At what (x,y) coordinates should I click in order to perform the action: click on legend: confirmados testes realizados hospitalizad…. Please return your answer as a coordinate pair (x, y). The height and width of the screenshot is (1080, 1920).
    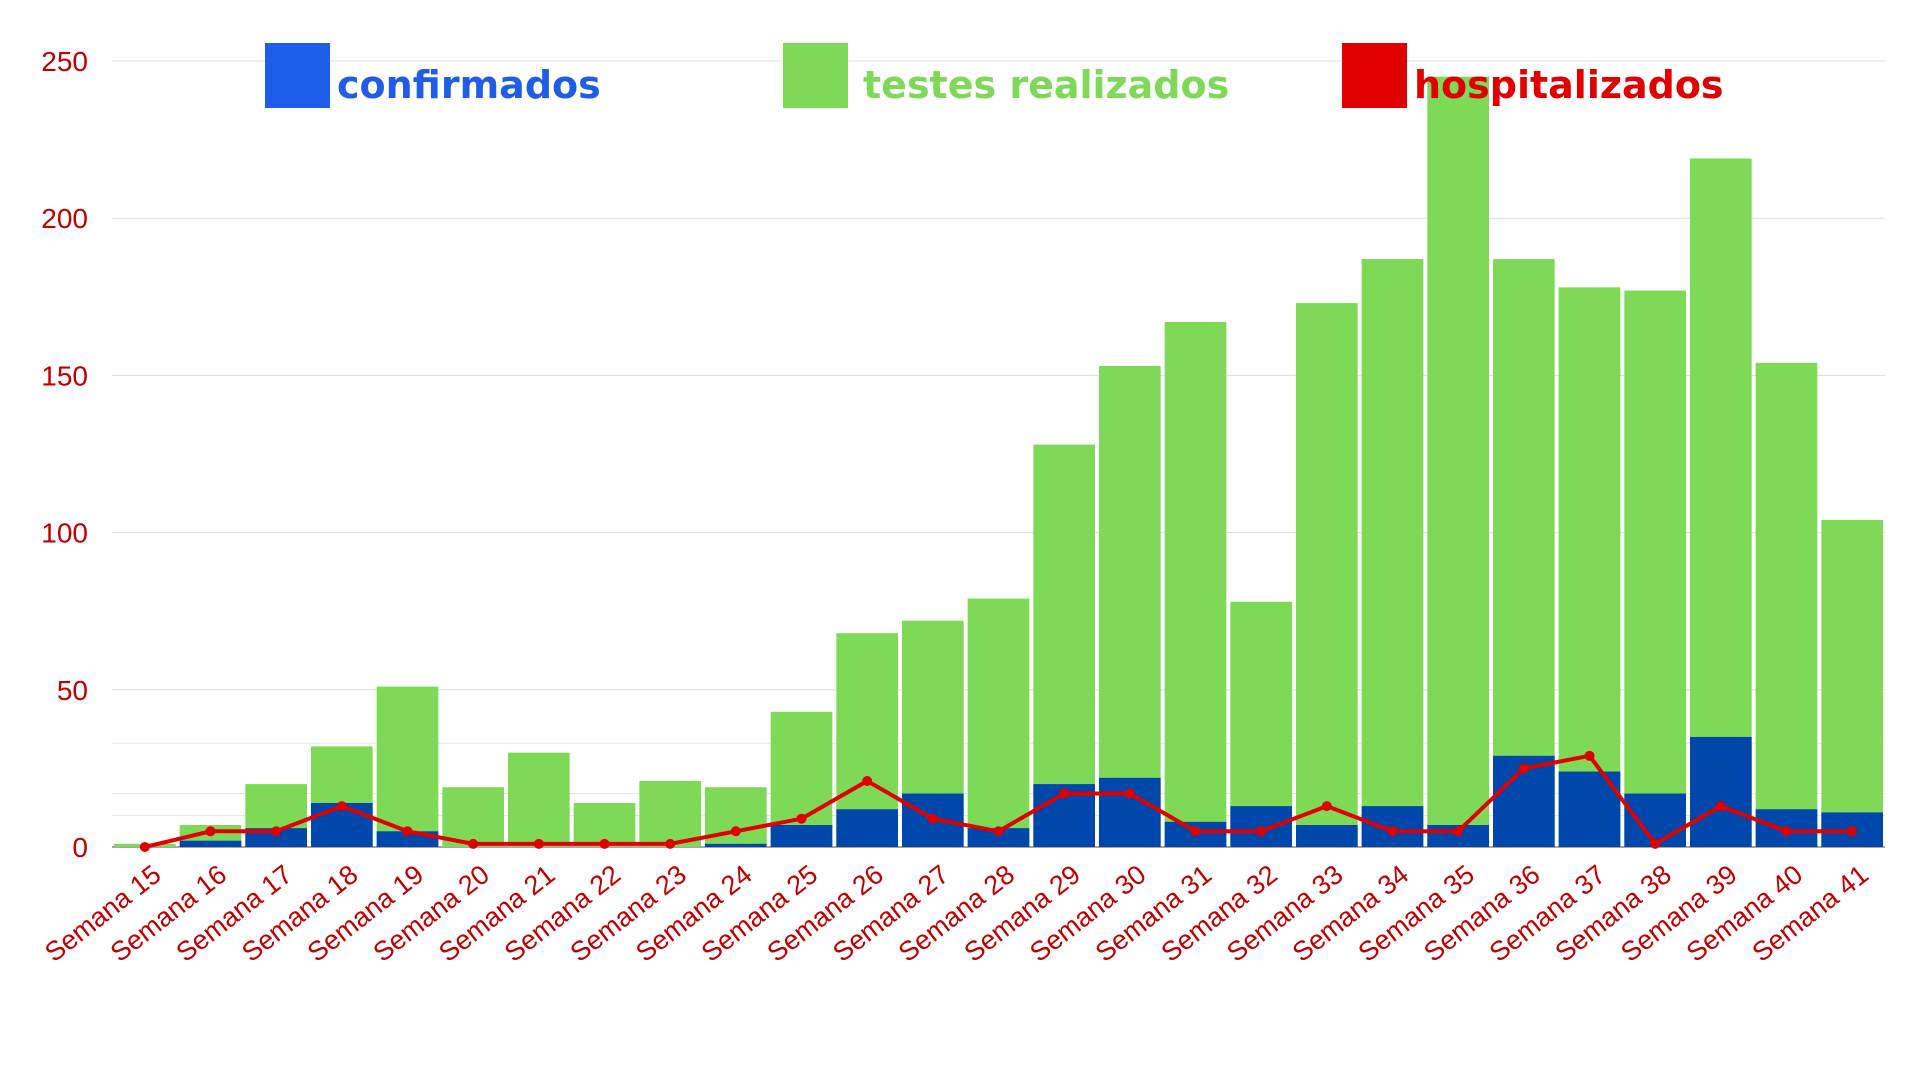
    Looking at the image, I should click on (994, 75).